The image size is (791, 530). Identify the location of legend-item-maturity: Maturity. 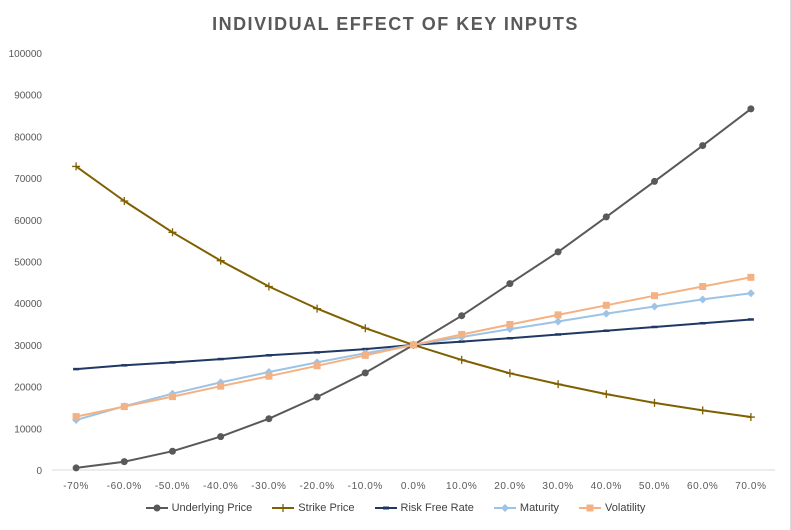
(526, 508).